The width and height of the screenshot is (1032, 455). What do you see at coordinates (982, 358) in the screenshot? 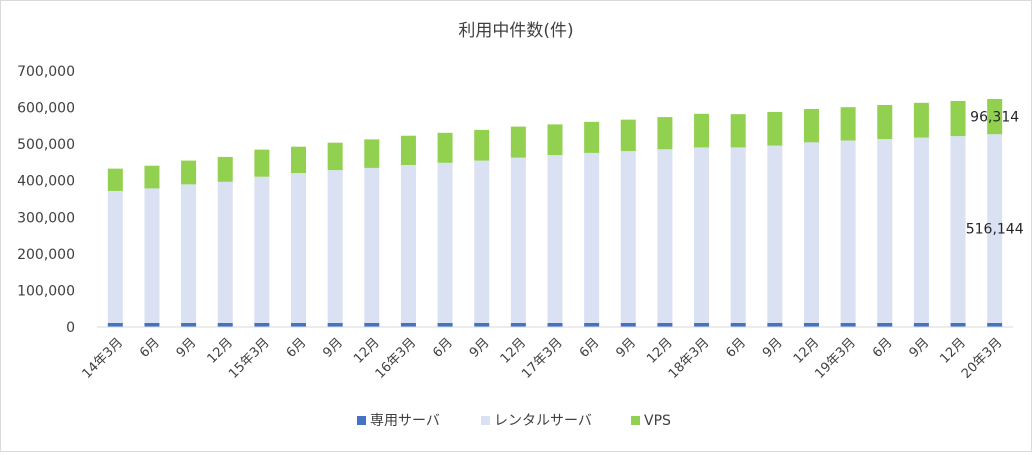
I see `x-tick-label: 20年3月` at bounding box center [982, 358].